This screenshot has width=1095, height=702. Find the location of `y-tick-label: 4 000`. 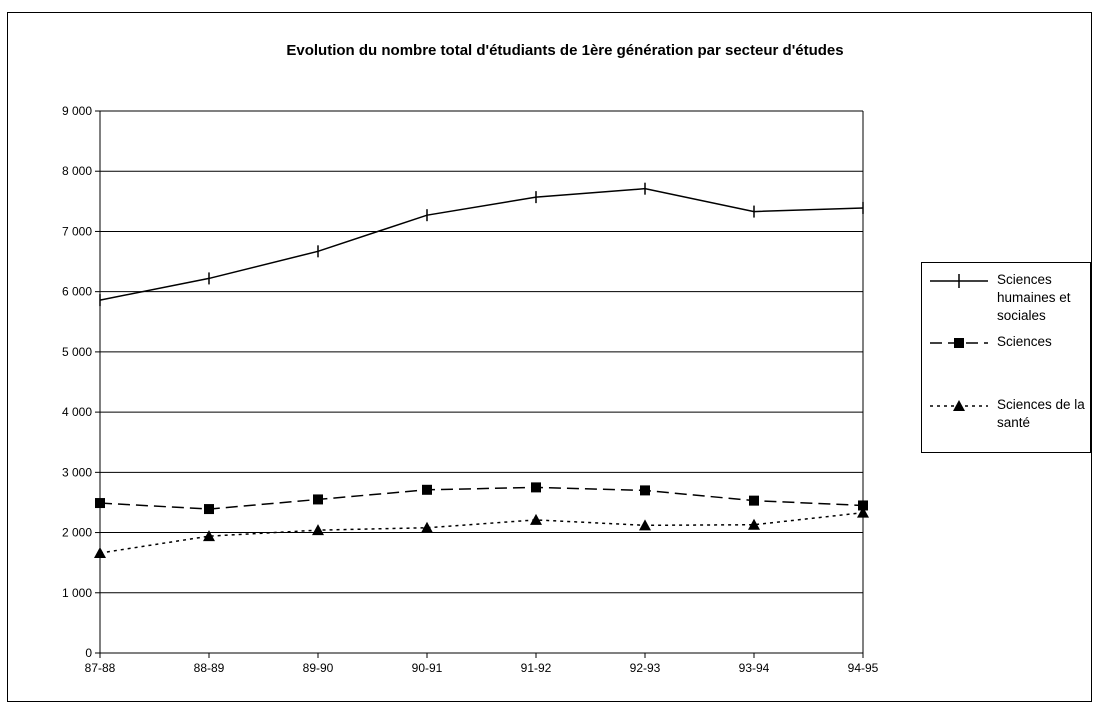

y-tick-label: 4 000 is located at coordinates (77, 412).